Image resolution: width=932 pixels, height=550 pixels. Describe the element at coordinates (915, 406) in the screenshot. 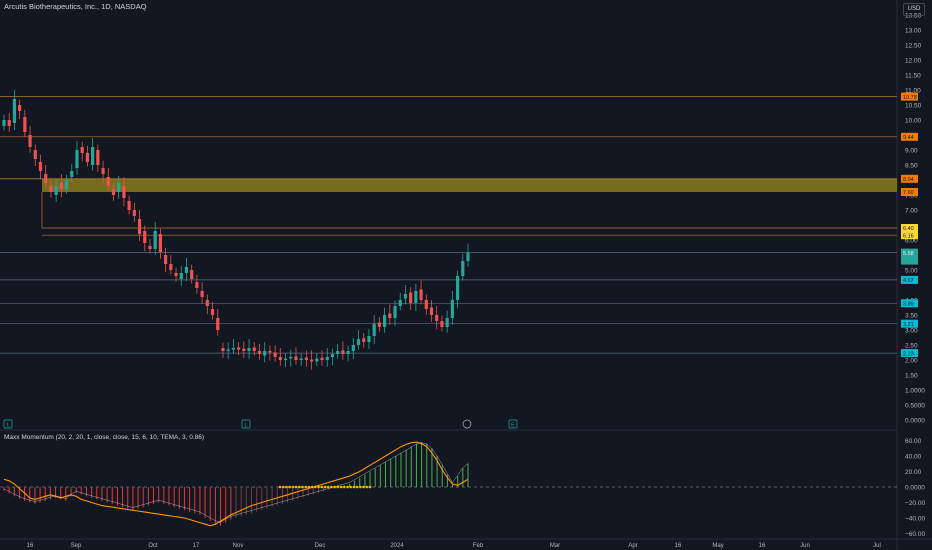

I see `price-tick-label: 0.5000` at that location.